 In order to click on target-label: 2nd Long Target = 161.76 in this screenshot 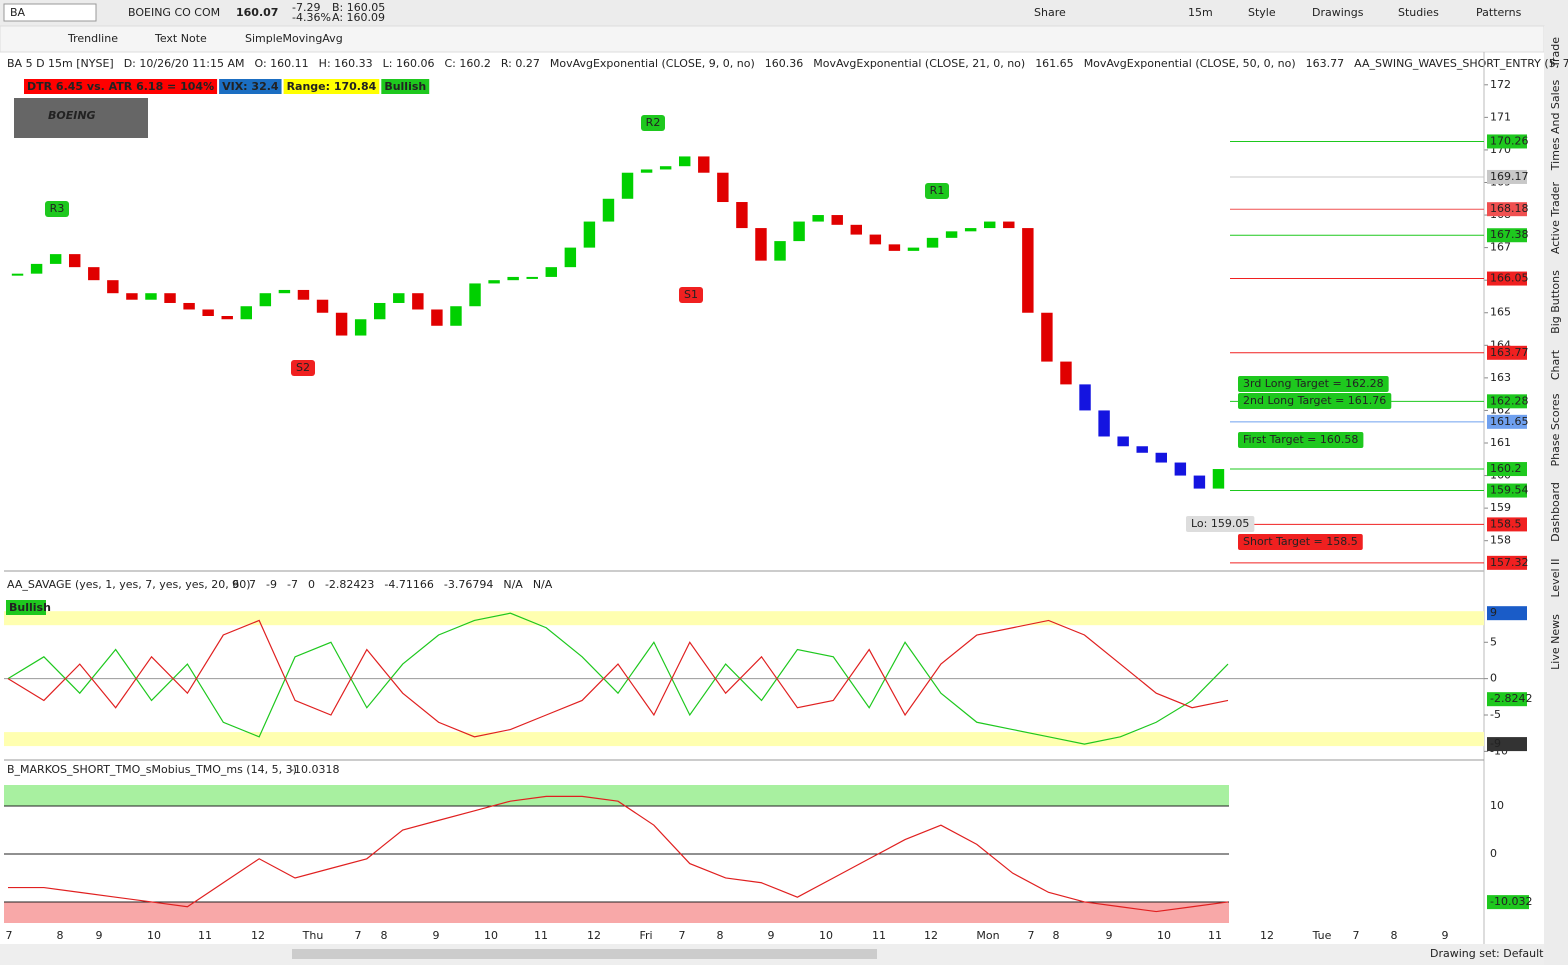, I will do `click(1314, 400)`.